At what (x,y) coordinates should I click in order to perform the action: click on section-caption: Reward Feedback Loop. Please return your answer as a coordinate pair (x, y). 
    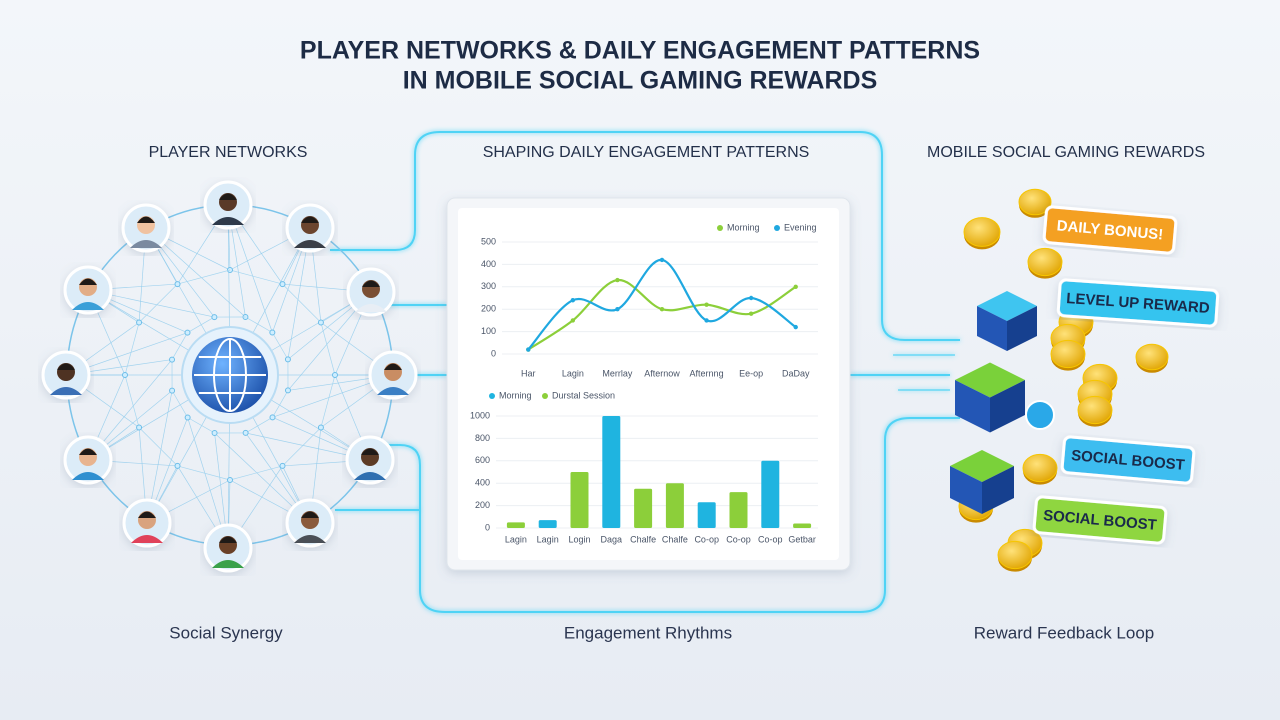
    Looking at the image, I should click on (1064, 632).